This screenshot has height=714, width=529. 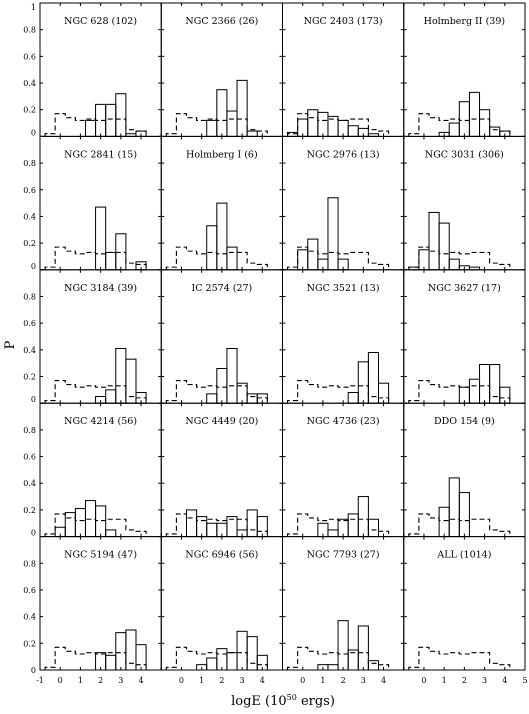 I want to click on panel: NGC 4736 (23), so click(x=343, y=470).